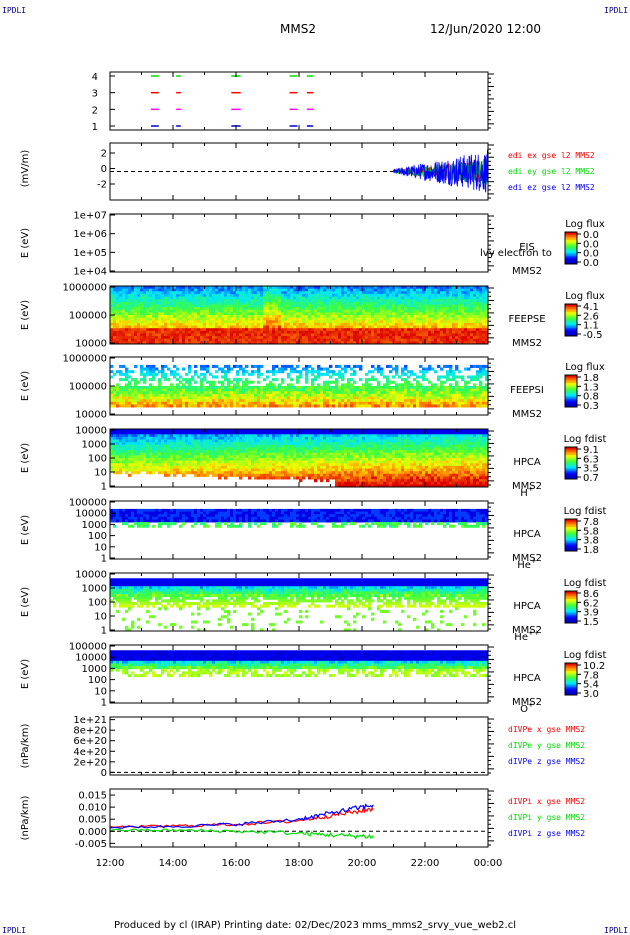  Describe the element at coordinates (527, 343) in the screenshot. I see `spacecraft-label: MMS2` at that location.